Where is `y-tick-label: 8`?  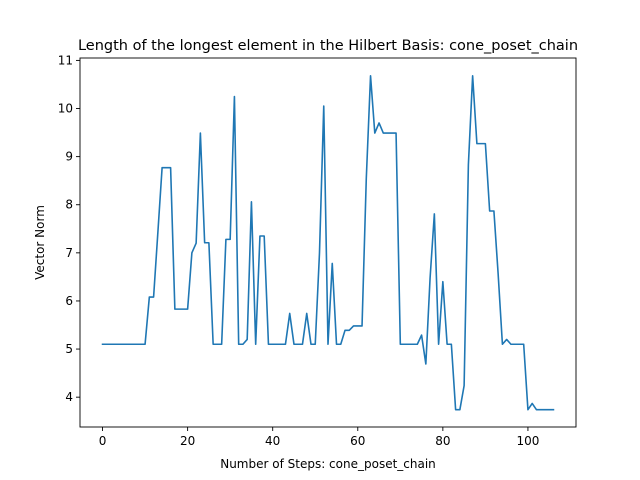 y-tick-label: 8 is located at coordinates (69, 205).